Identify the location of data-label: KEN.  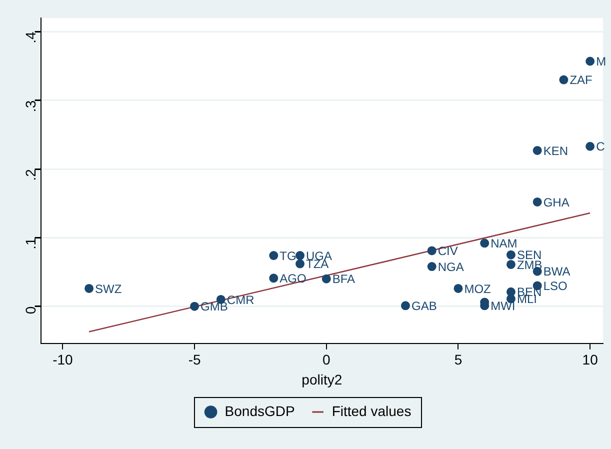
(555, 151).